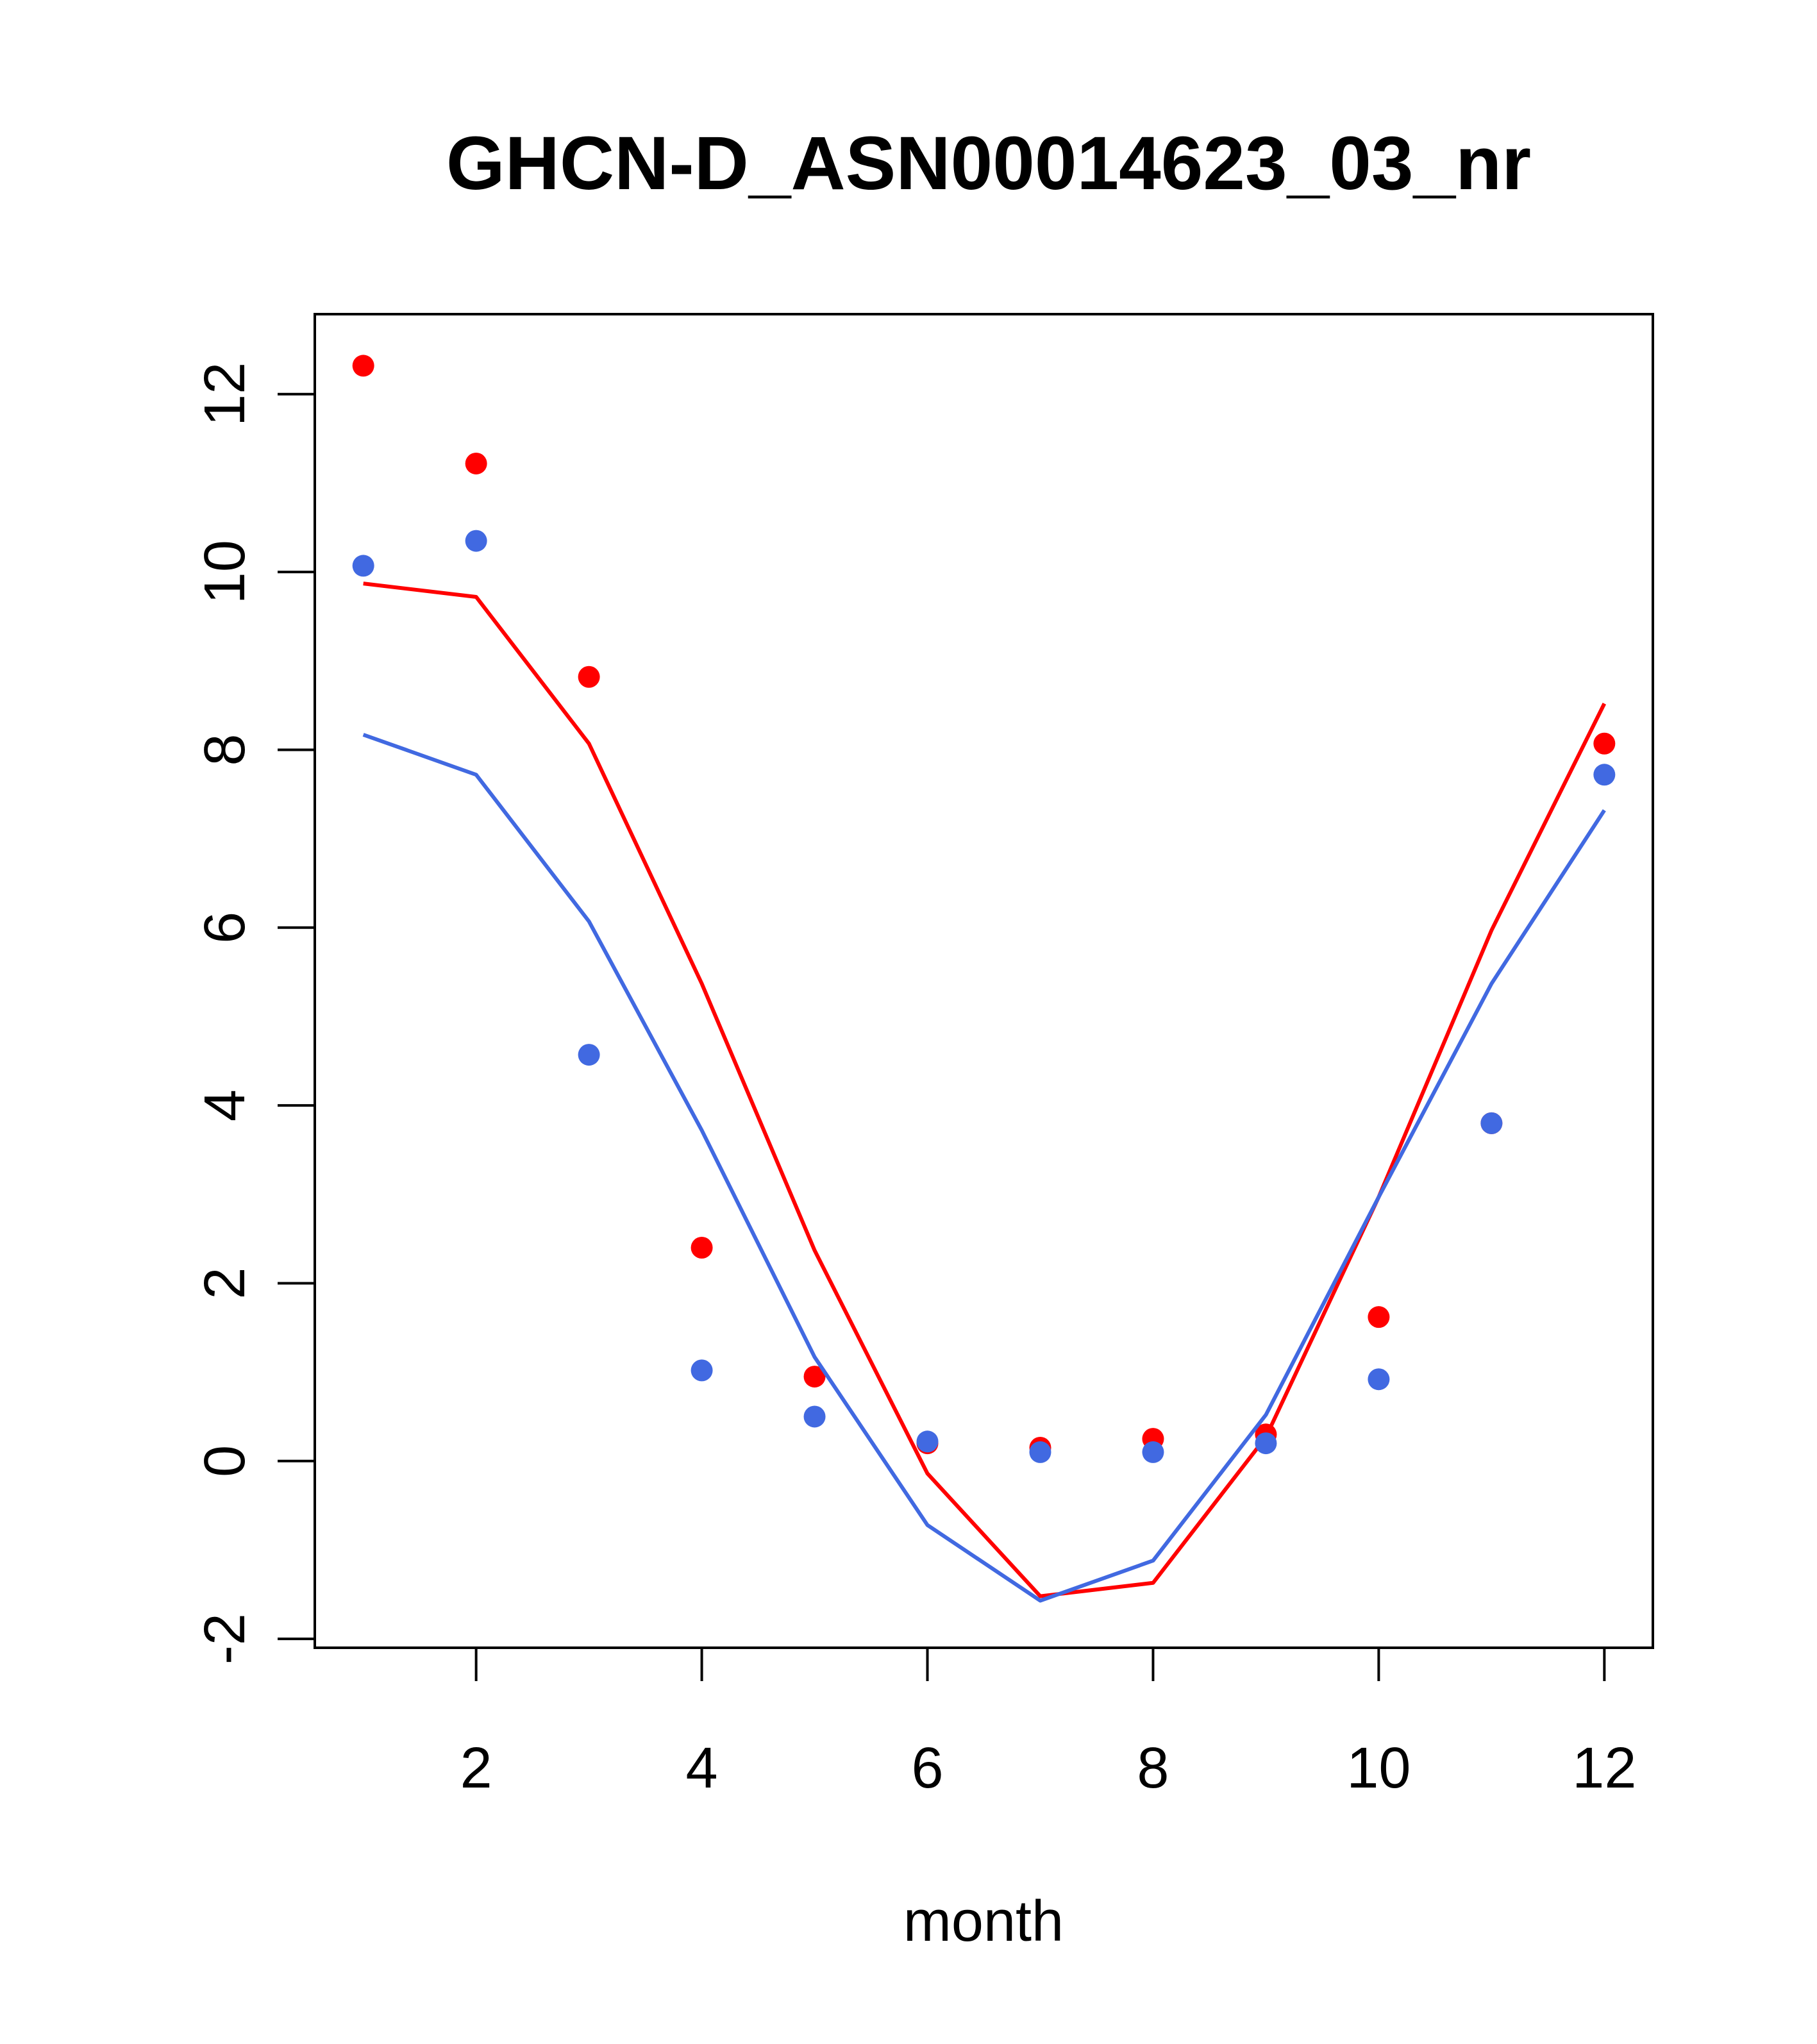  Describe the element at coordinates (1604, 1768) in the screenshot. I see `x-tick-label: 12` at that location.